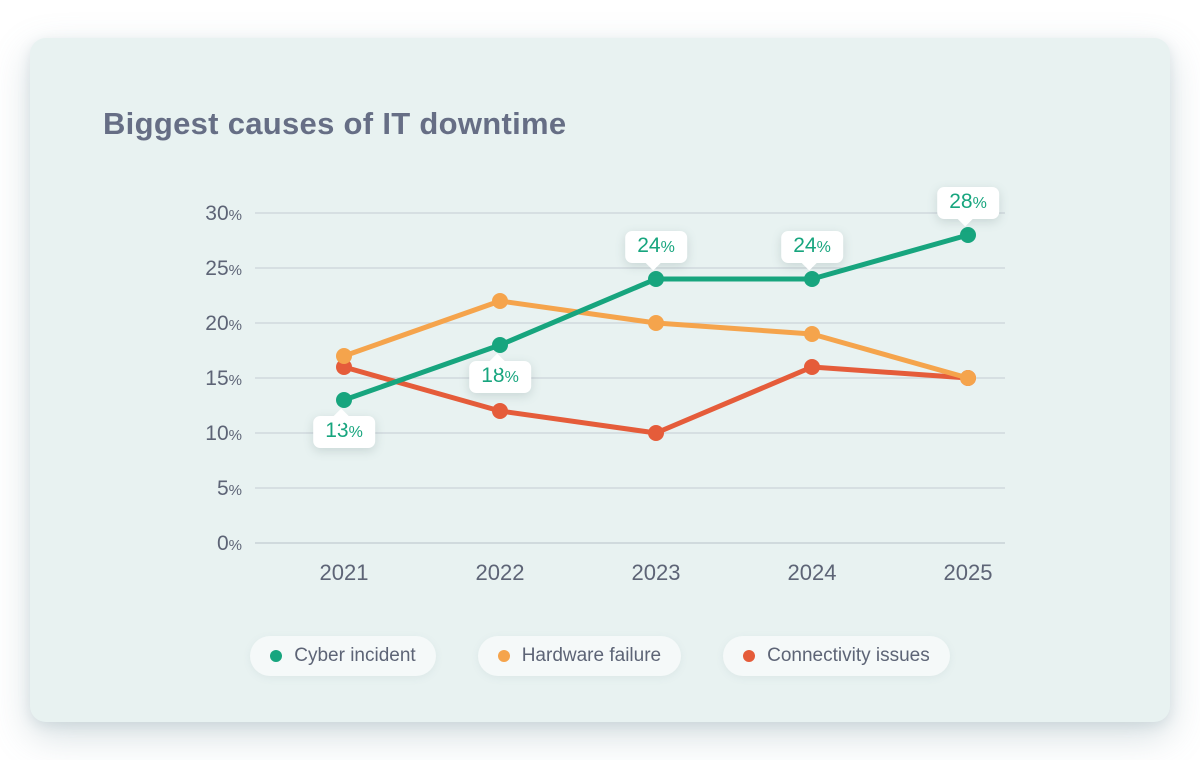 Image resolution: width=1200 pixels, height=760 pixels. I want to click on y-axis-tick-label: 5%, so click(229, 488).